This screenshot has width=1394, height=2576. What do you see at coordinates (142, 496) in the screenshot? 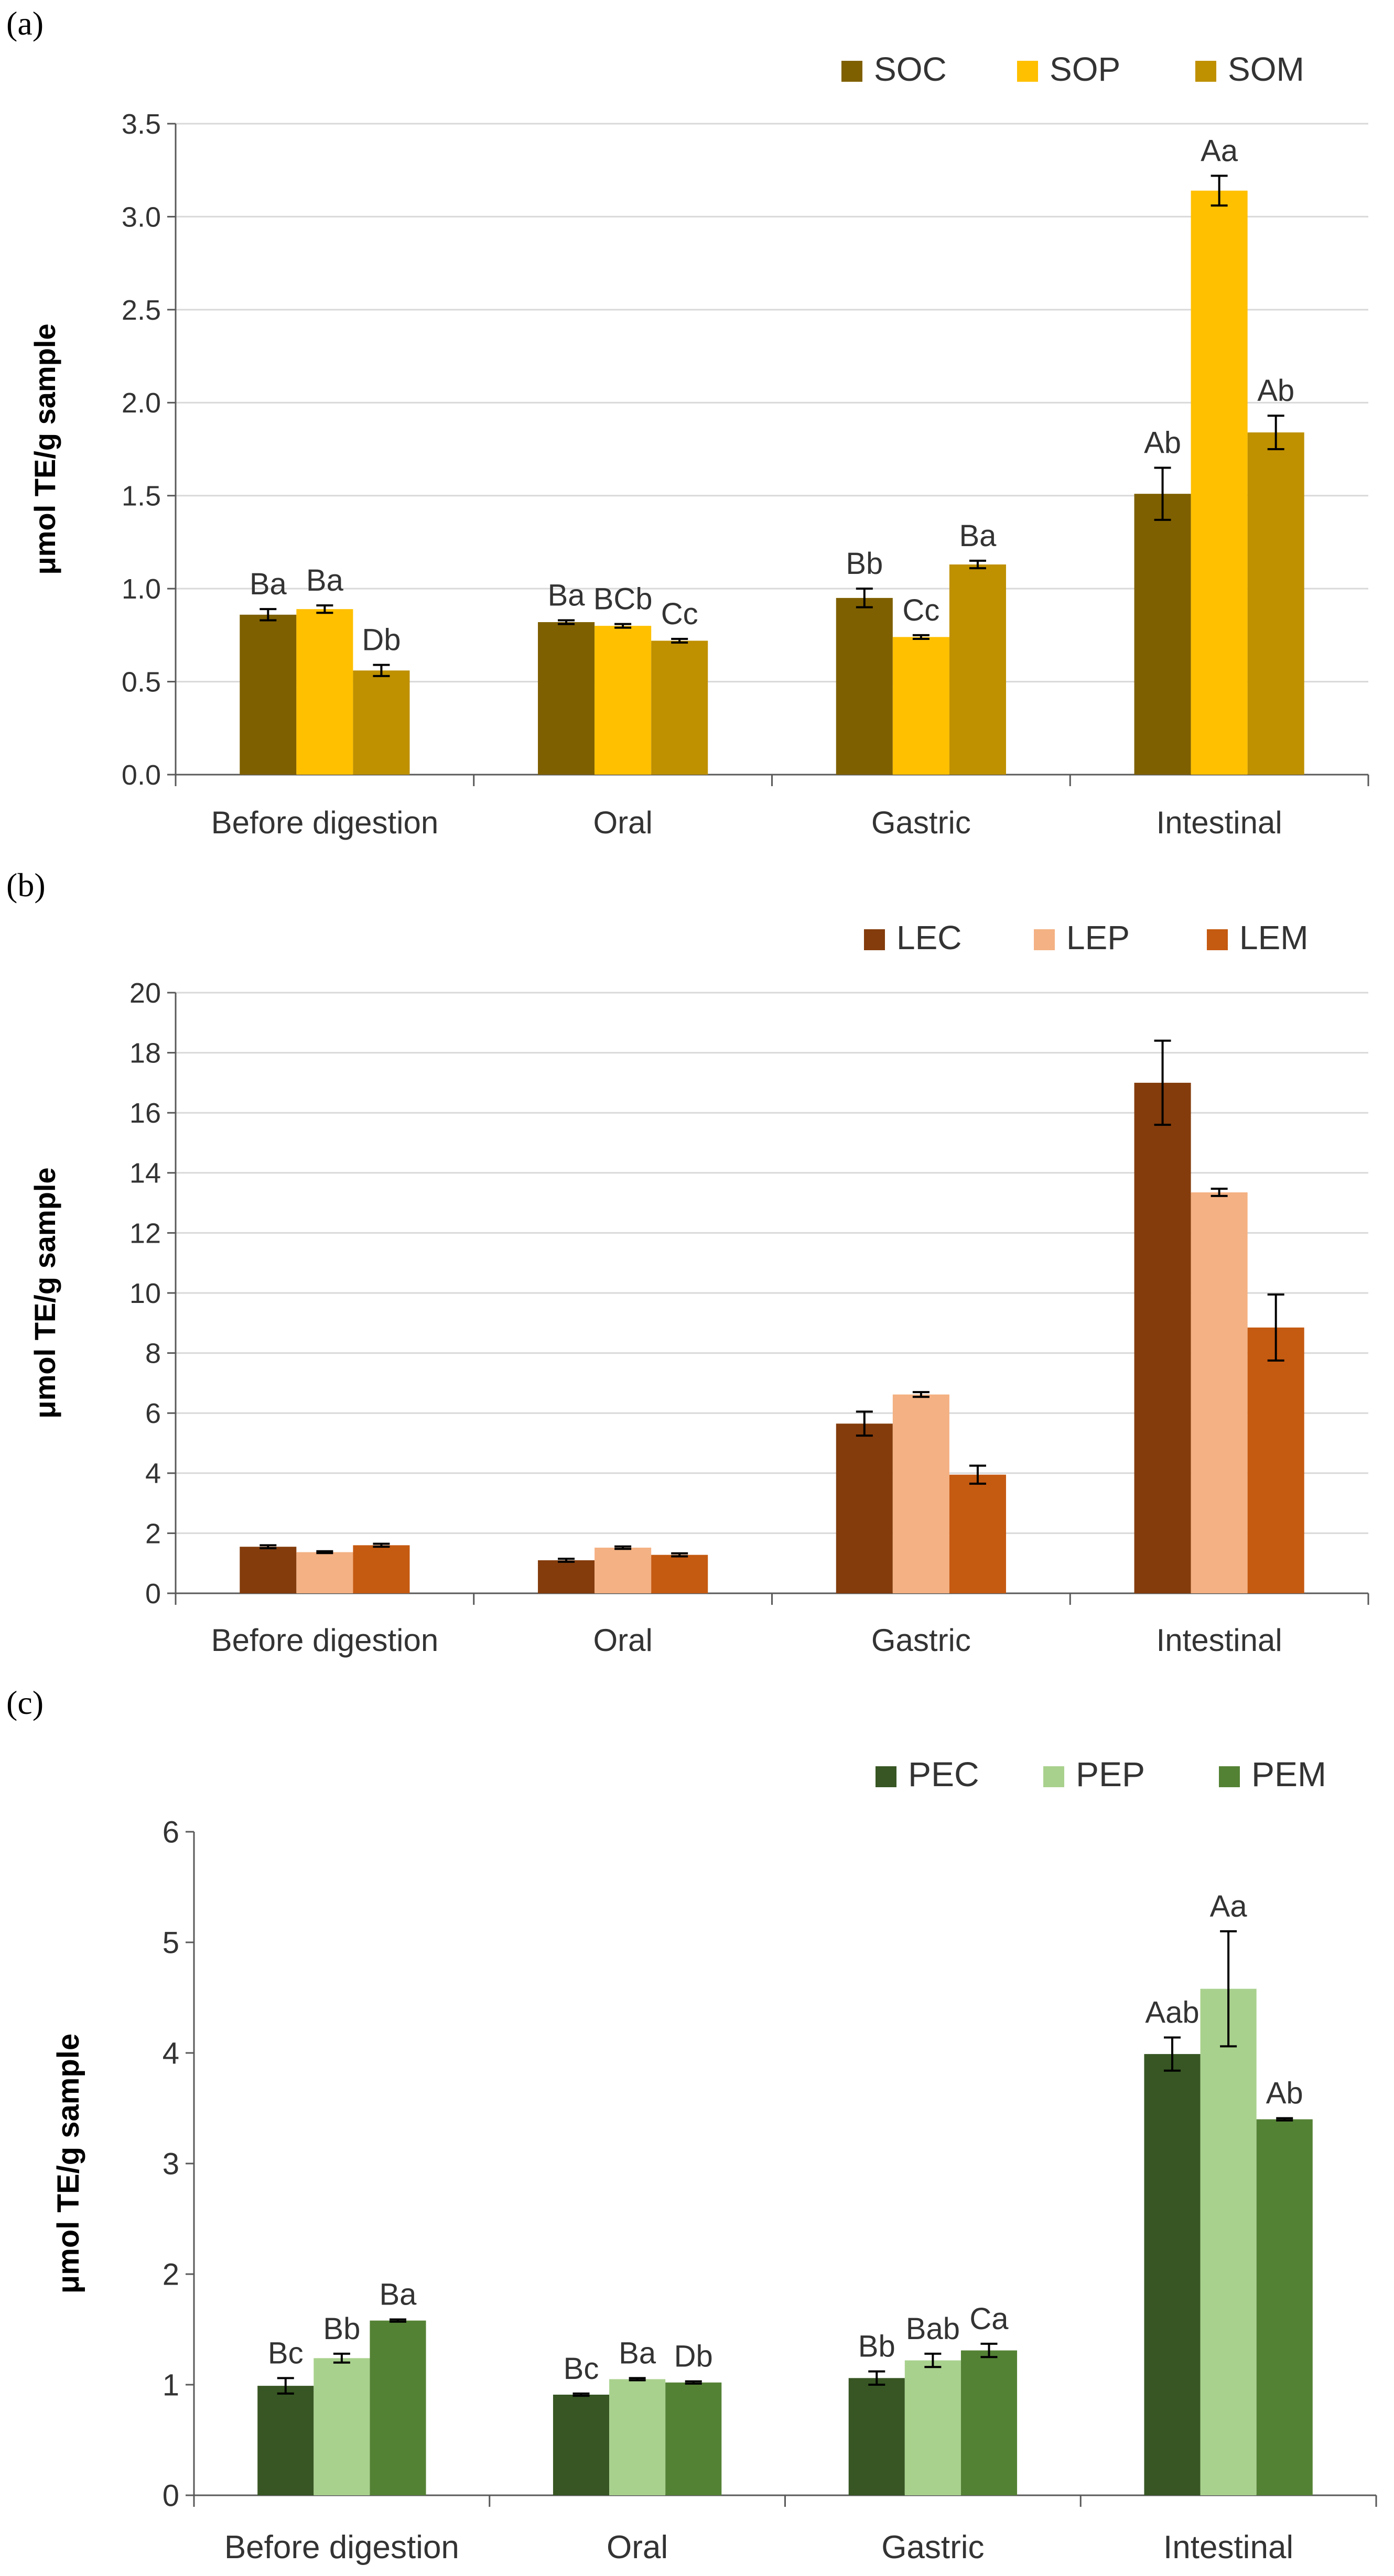
I see `y-tick-label: 1.5` at bounding box center [142, 496].